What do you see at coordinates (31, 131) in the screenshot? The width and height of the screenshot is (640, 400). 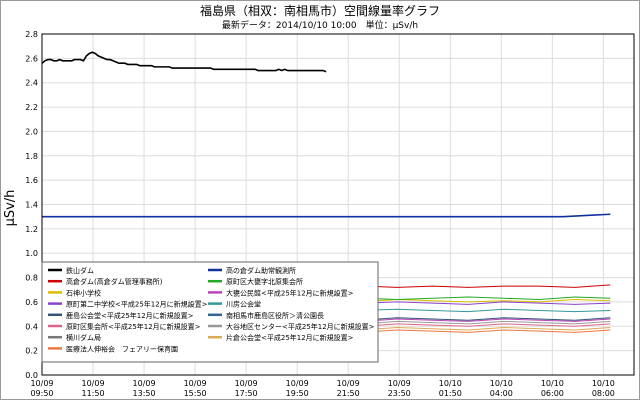 I see `y-tick-label: 2.0` at bounding box center [31, 131].